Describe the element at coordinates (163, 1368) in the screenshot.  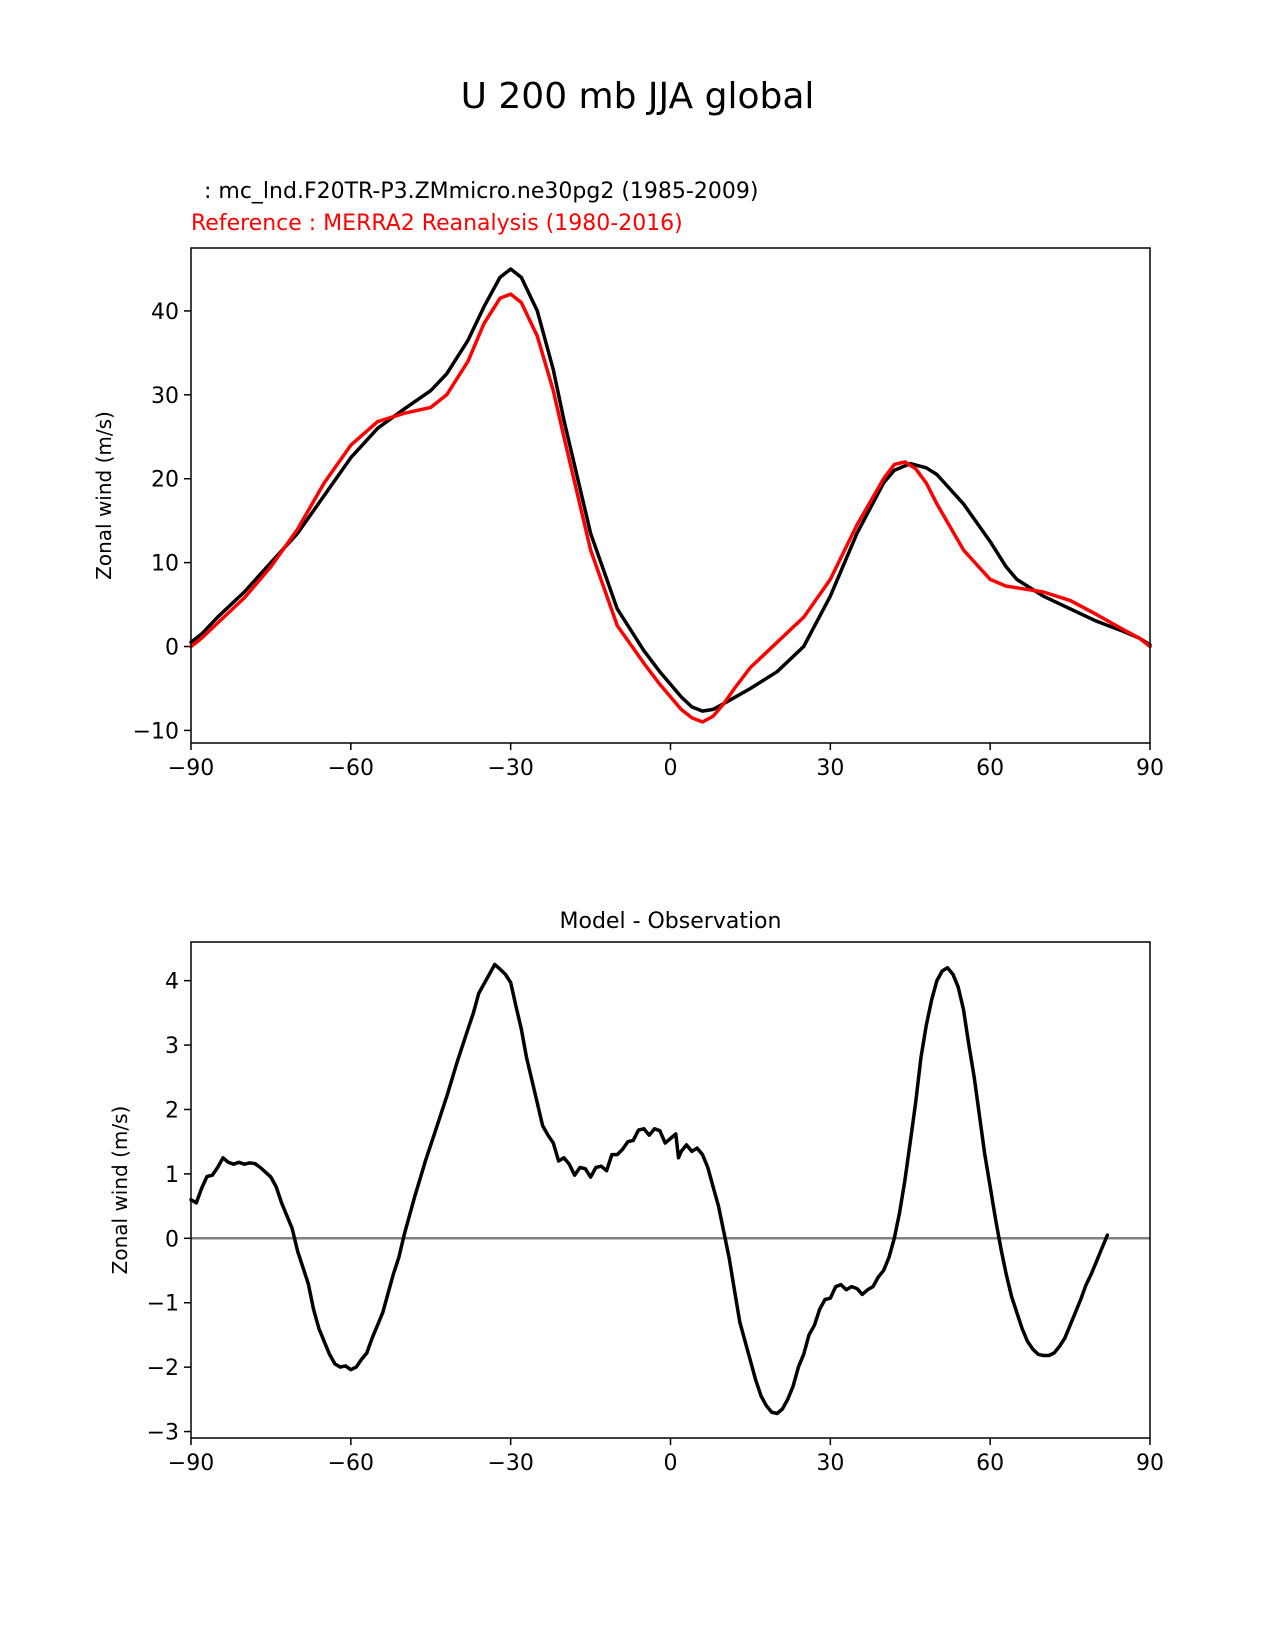
I see `y-tick-label: −2` at that location.